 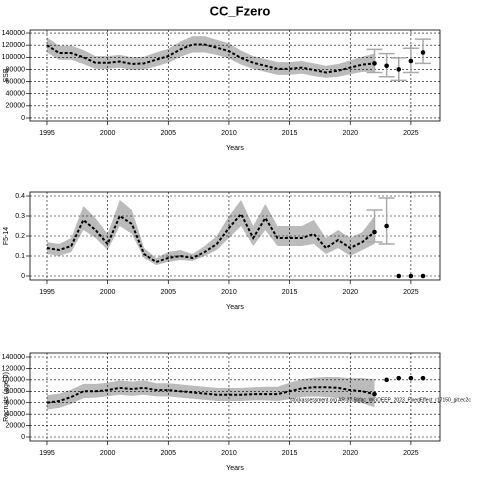 What do you see at coordinates (6, 397) in the screenshot?
I see `y-axis-label: Recruits (age 0)` at bounding box center [6, 397].